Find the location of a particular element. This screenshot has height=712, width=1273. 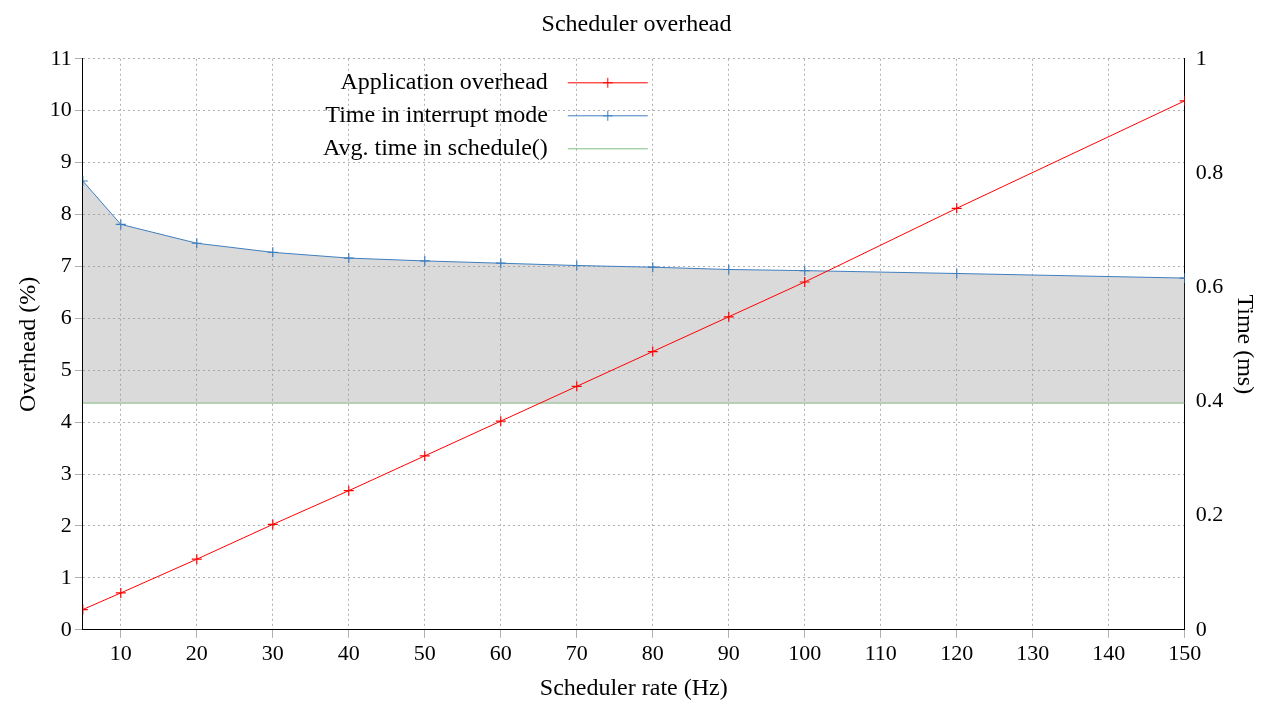

y-tick-label: 2 is located at coordinates (66, 524).